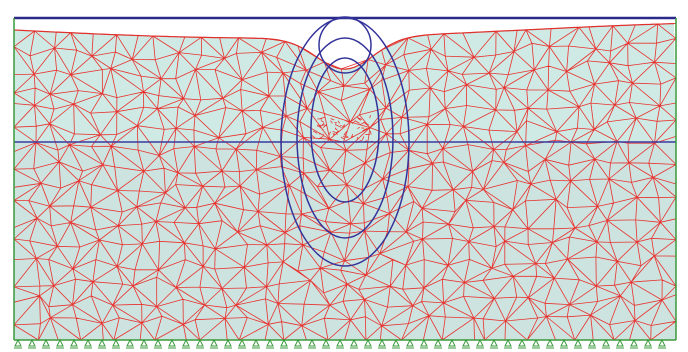 The height and width of the screenshot is (352, 688). I want to click on contour-outer, so click(345, 142).